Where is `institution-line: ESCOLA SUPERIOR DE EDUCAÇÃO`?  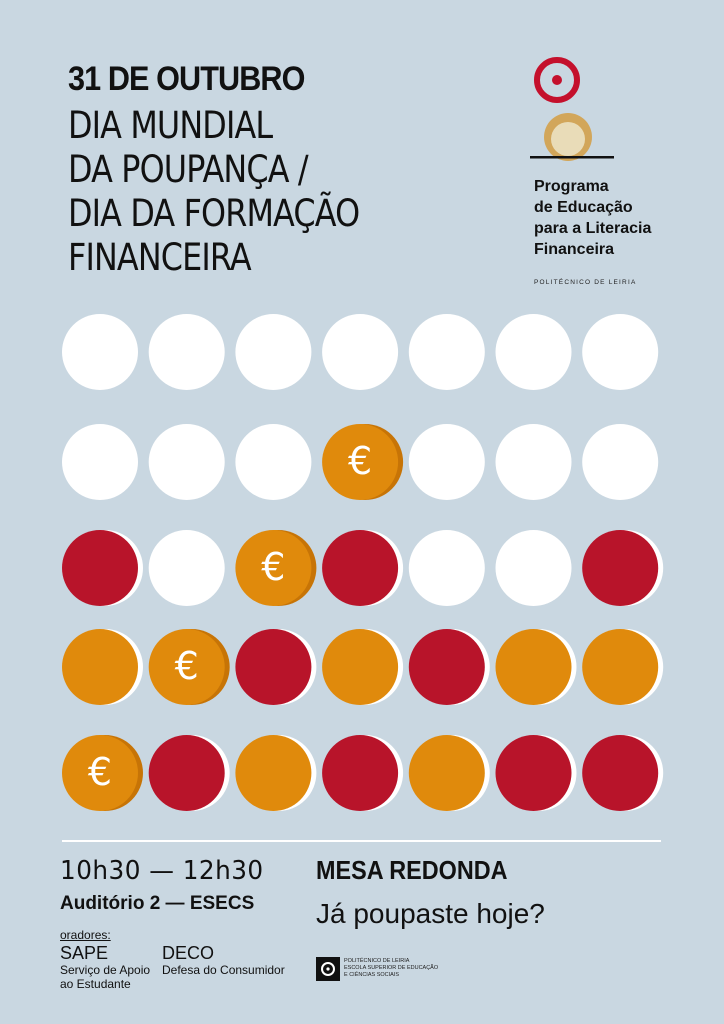
institution-line: ESCOLA SUPERIOR DE EDUCAÇÃO is located at coordinates (391, 968).